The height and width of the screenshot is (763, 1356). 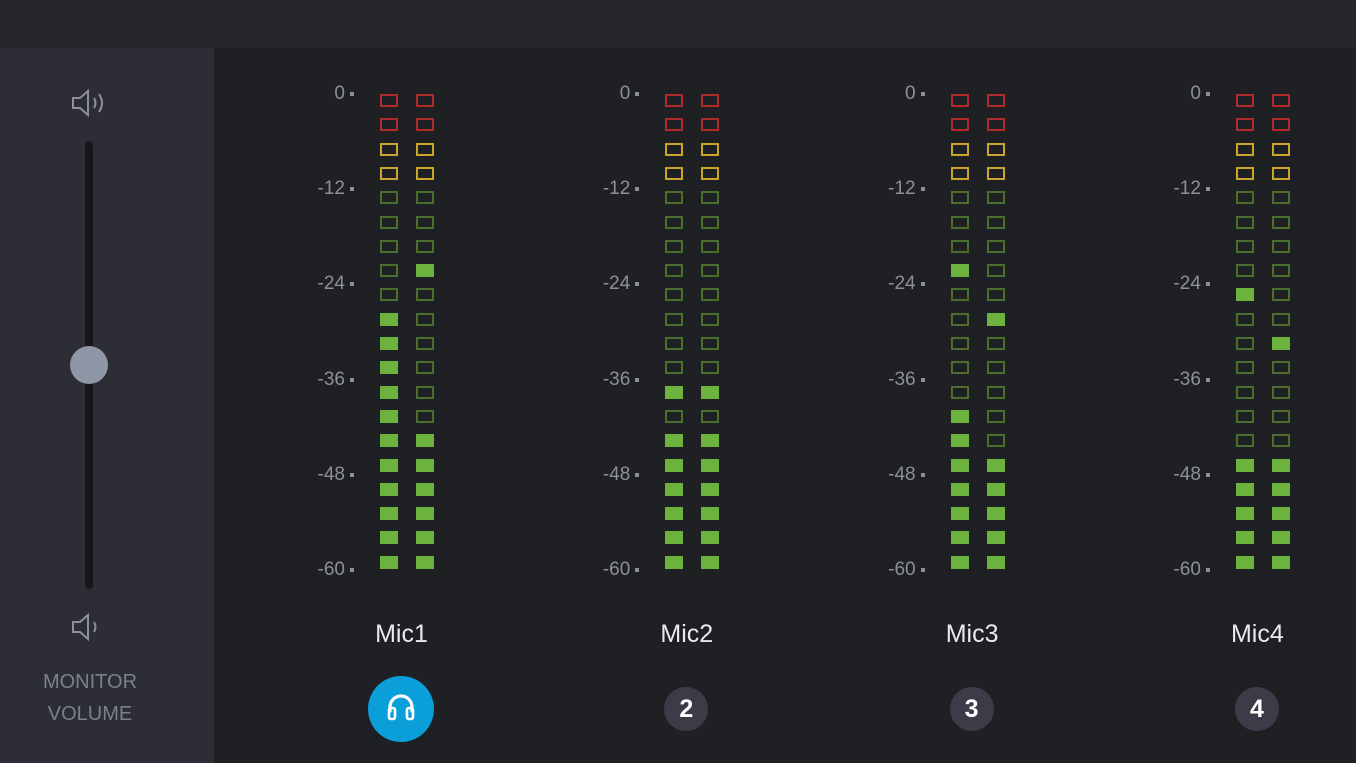 What do you see at coordinates (972, 634) in the screenshot?
I see `channel-name: Mic3` at bounding box center [972, 634].